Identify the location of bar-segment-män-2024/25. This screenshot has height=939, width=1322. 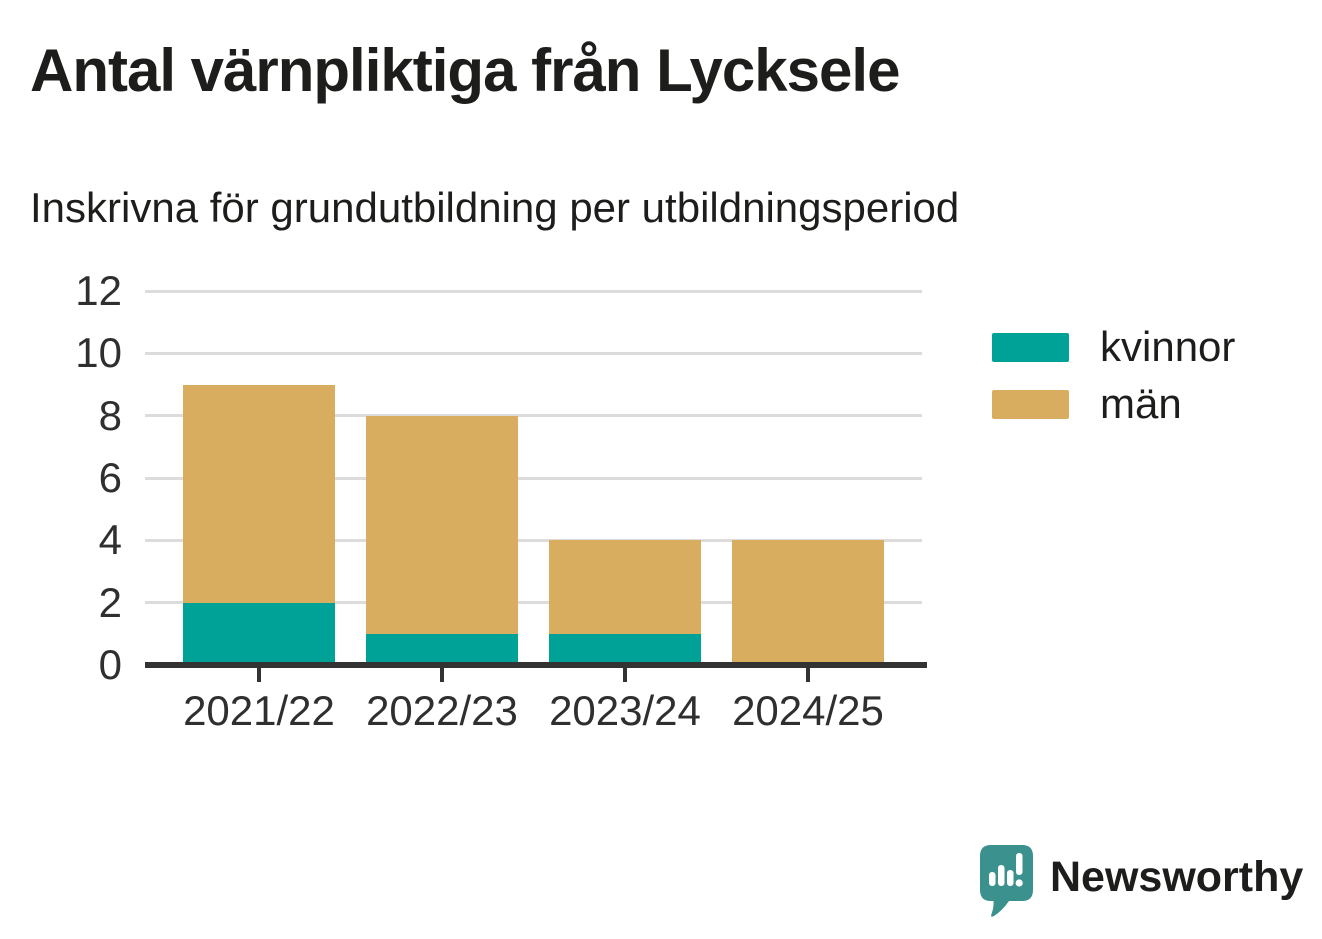
(808, 602).